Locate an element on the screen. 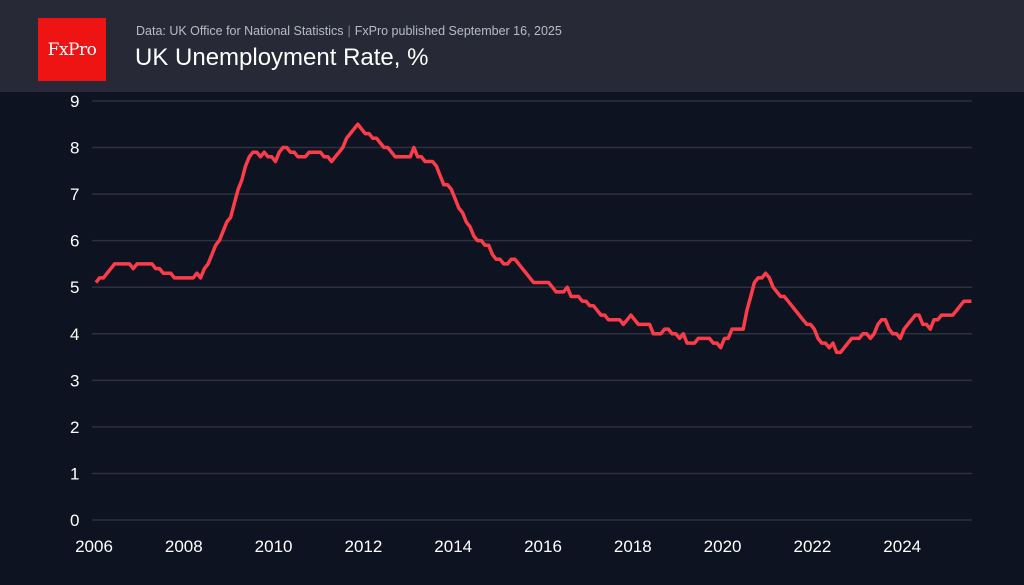  y-tick-label: 6 is located at coordinates (74, 241).